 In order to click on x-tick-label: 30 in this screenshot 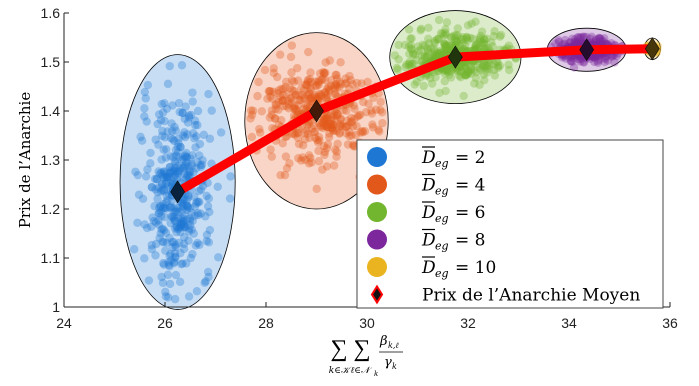, I will do `click(367, 323)`.